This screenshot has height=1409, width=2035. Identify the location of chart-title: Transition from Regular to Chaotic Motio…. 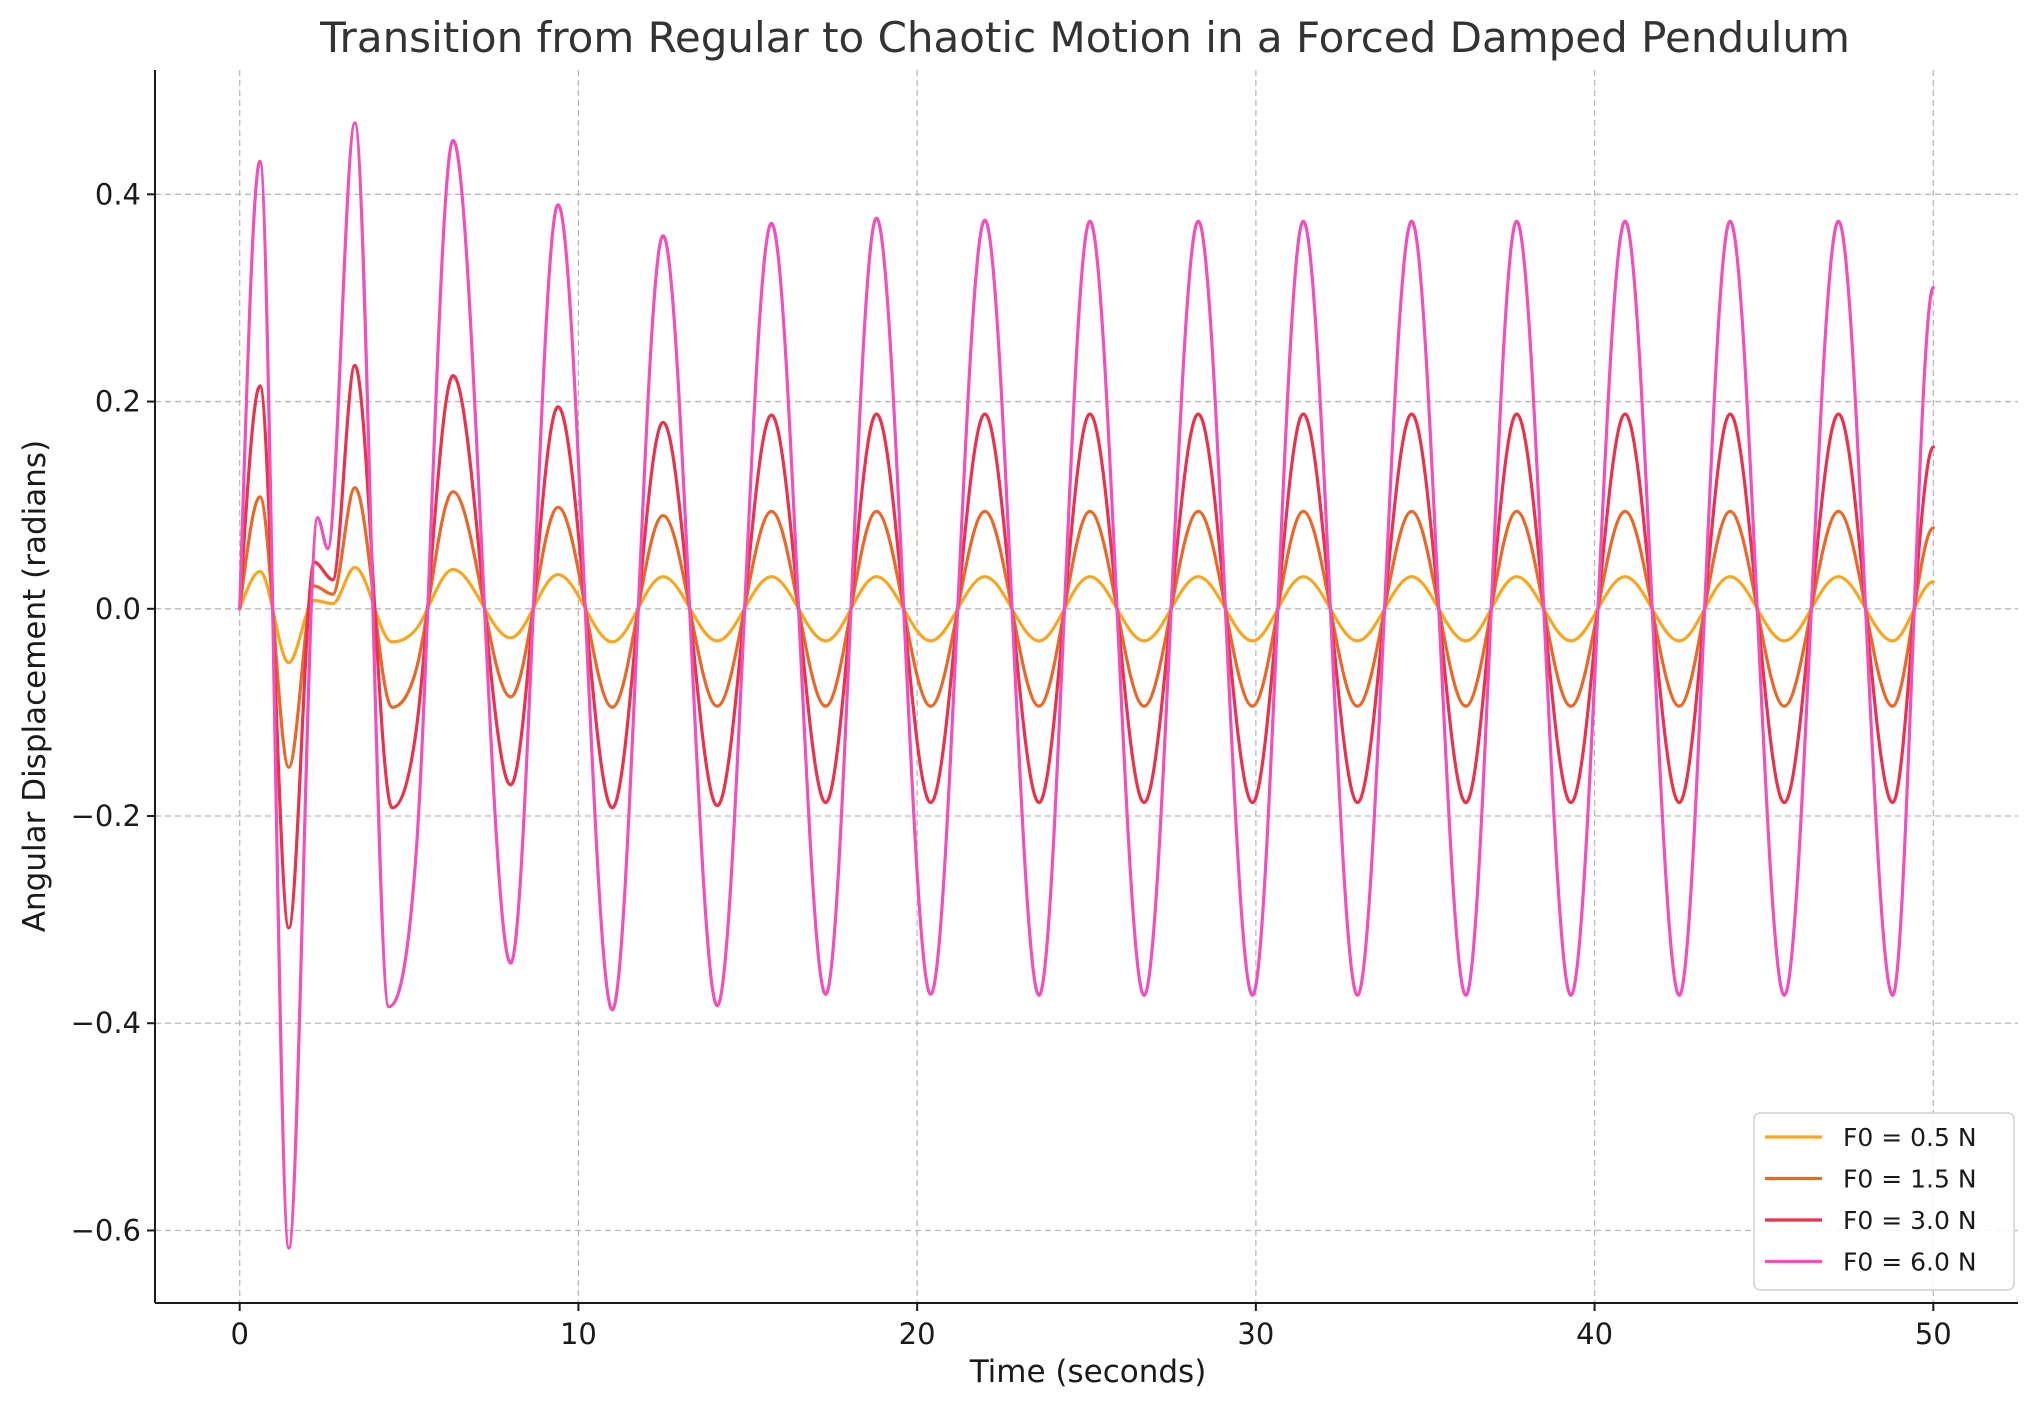
(1084, 37).